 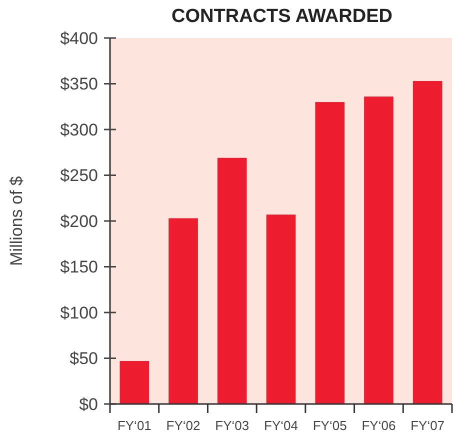 What do you see at coordinates (232, 425) in the screenshot?
I see `x-tick-label: FY‘03` at bounding box center [232, 425].